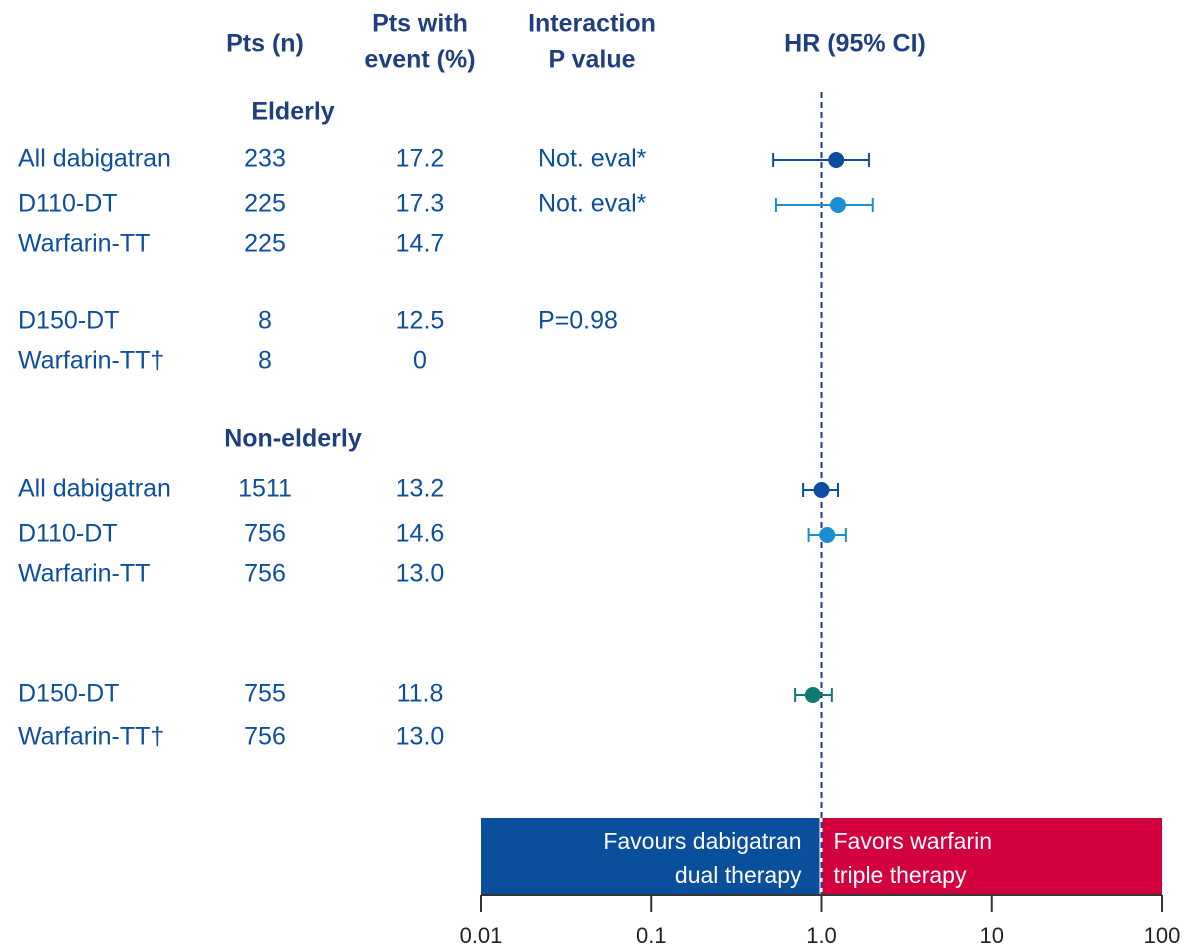  I want to click on favours-left-label: dual therapy, so click(738, 875).